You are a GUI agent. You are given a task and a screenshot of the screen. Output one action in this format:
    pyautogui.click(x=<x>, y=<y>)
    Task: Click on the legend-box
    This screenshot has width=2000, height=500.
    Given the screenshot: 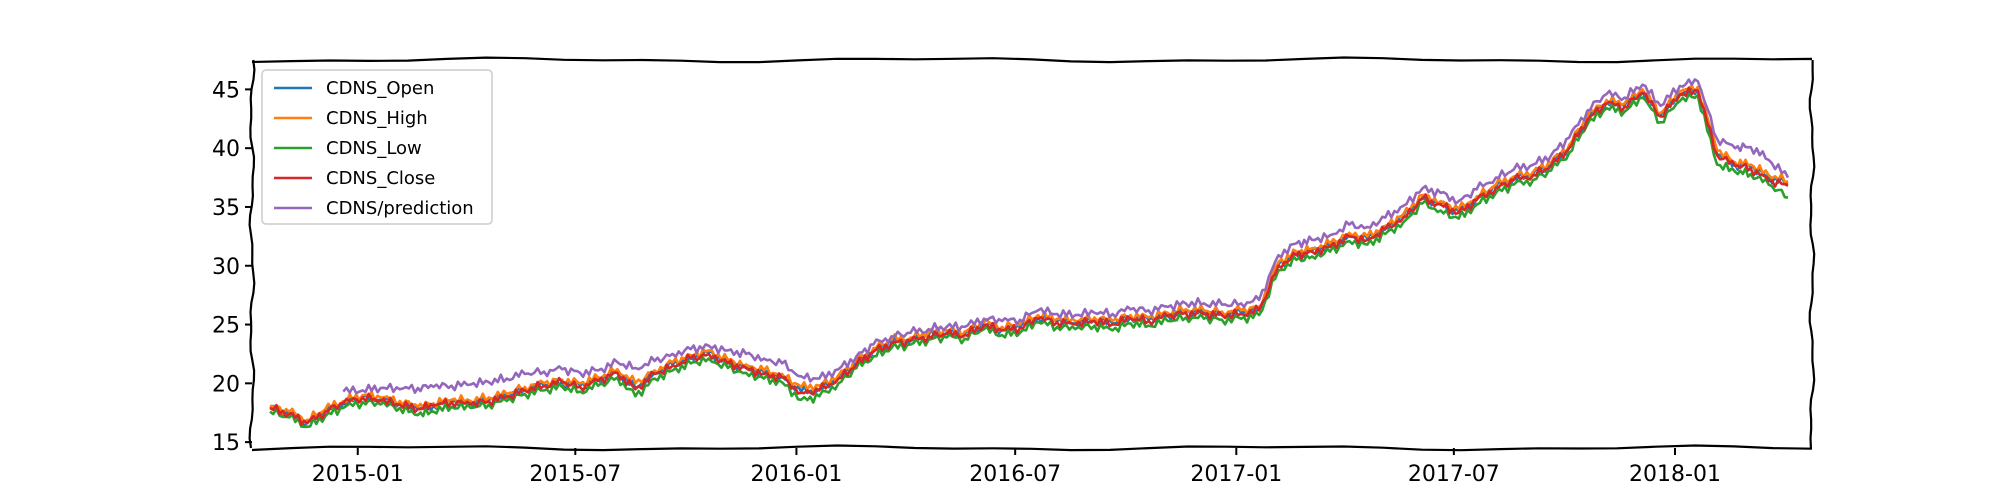 What is the action you would take?
    pyautogui.click(x=377, y=147)
    